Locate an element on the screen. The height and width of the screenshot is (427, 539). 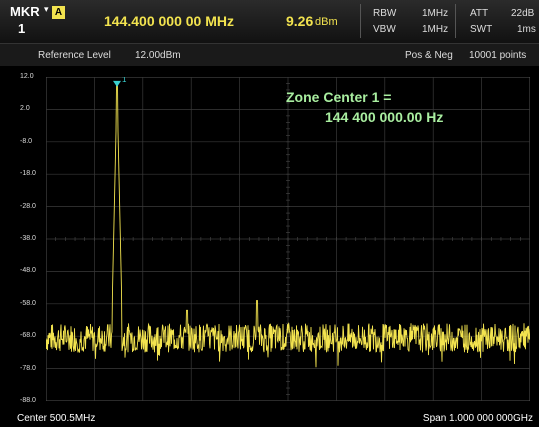
y-tick-label: -28.0 is located at coordinates (28, 206).